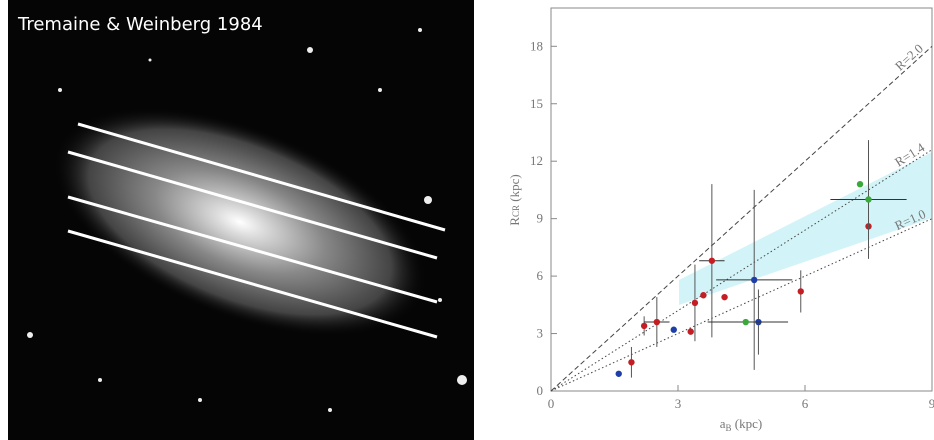  I want to click on x-tick-label: 3, so click(678, 403).